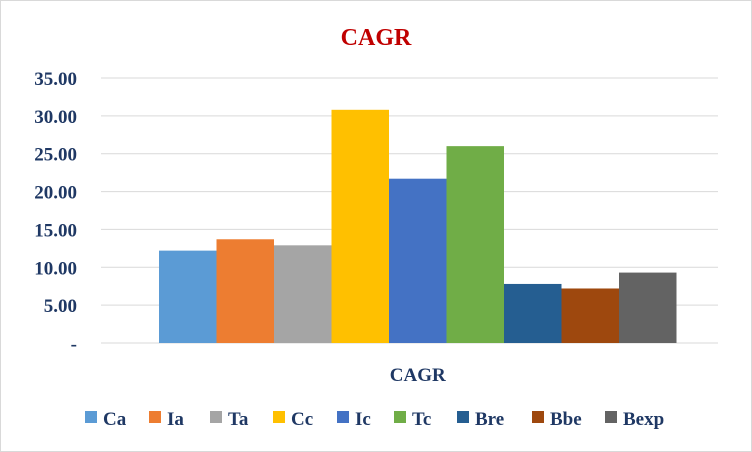  I want to click on legend-label-ic: Ic, so click(363, 419).